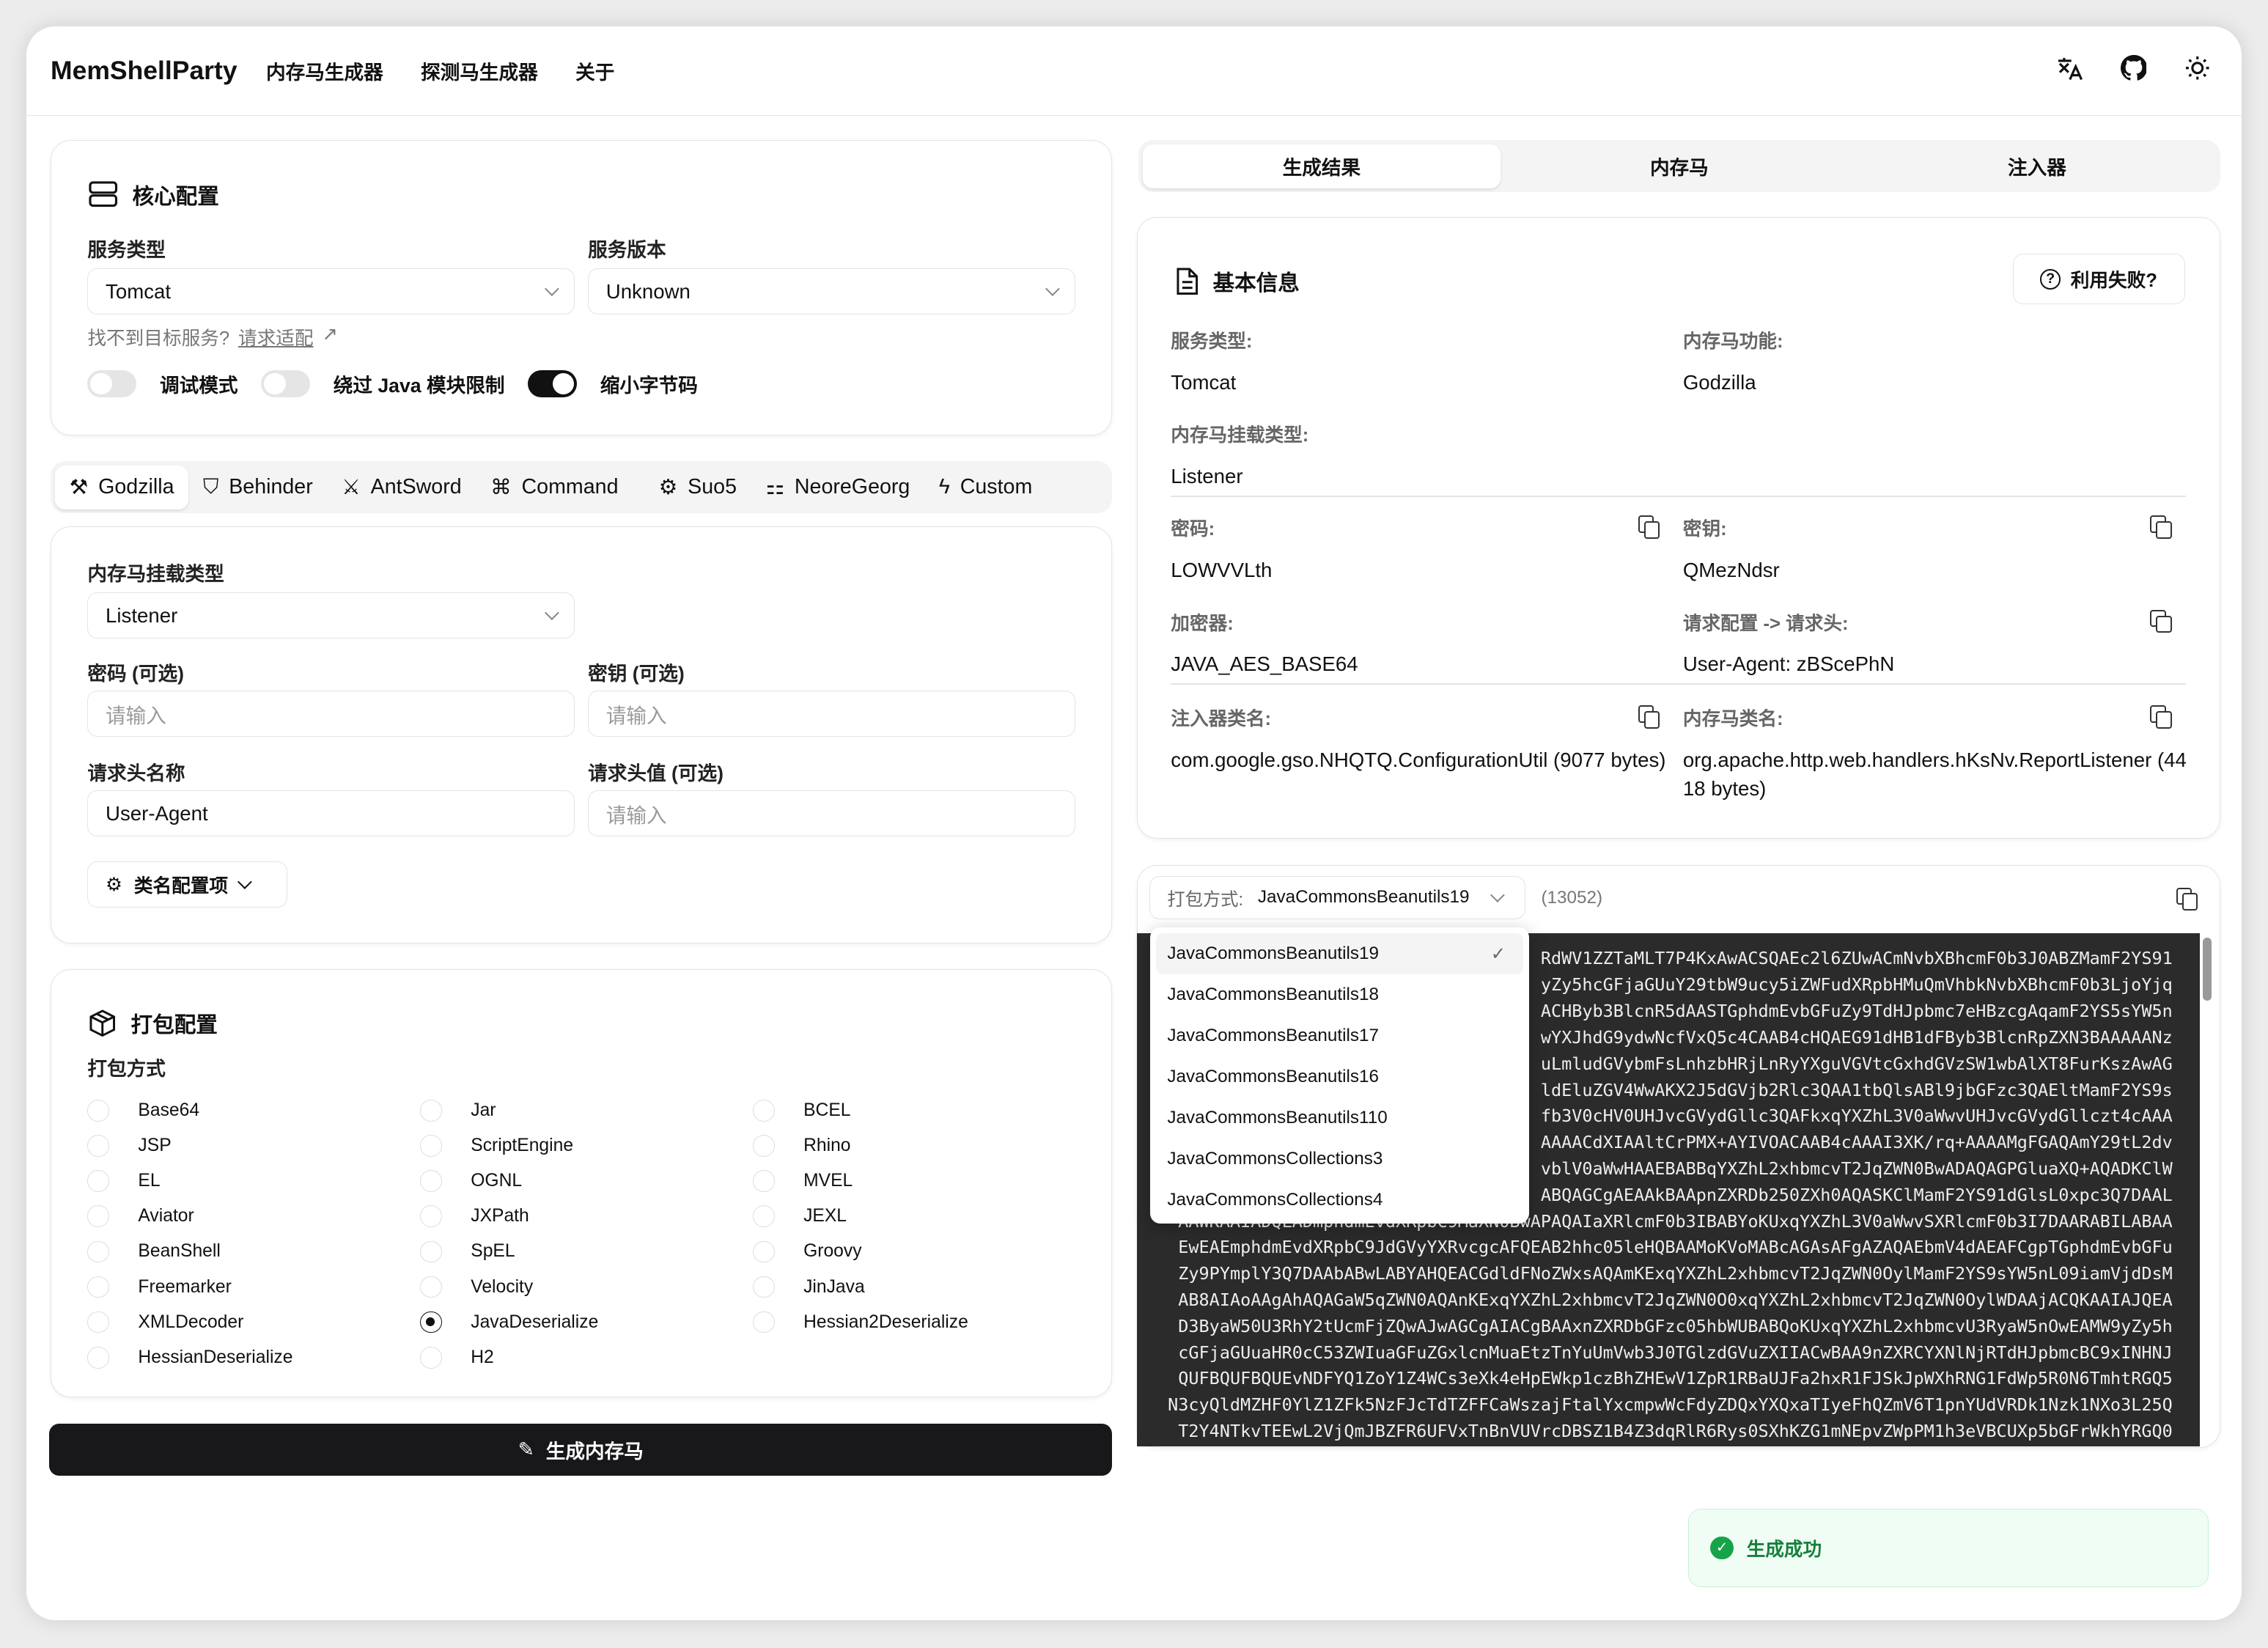  What do you see at coordinates (331, 714) in the screenshot?
I see `password-input: 请输入` at bounding box center [331, 714].